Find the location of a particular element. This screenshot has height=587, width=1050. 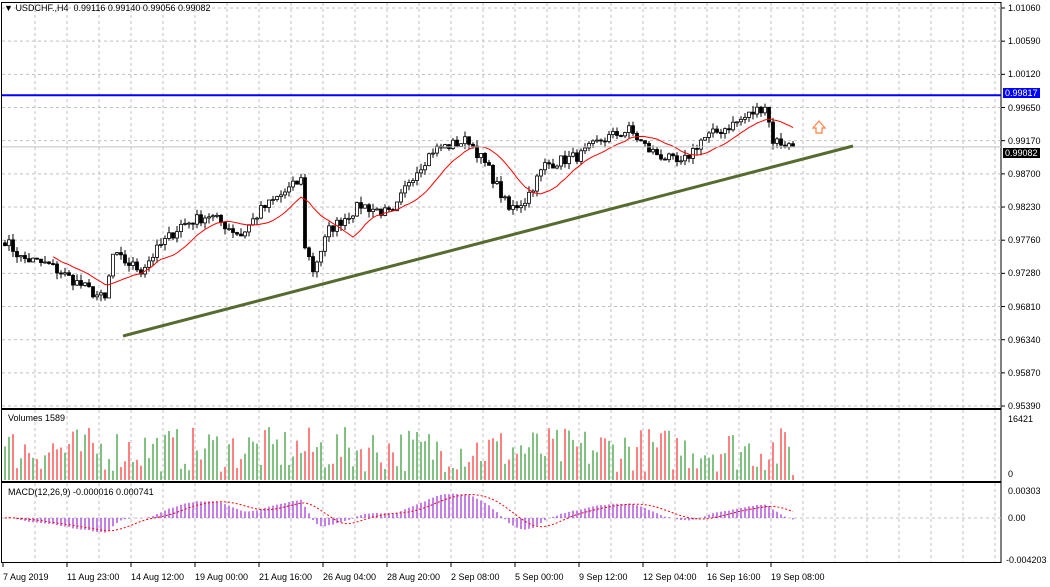

macd-max: 0.00303 is located at coordinates (1024, 491).